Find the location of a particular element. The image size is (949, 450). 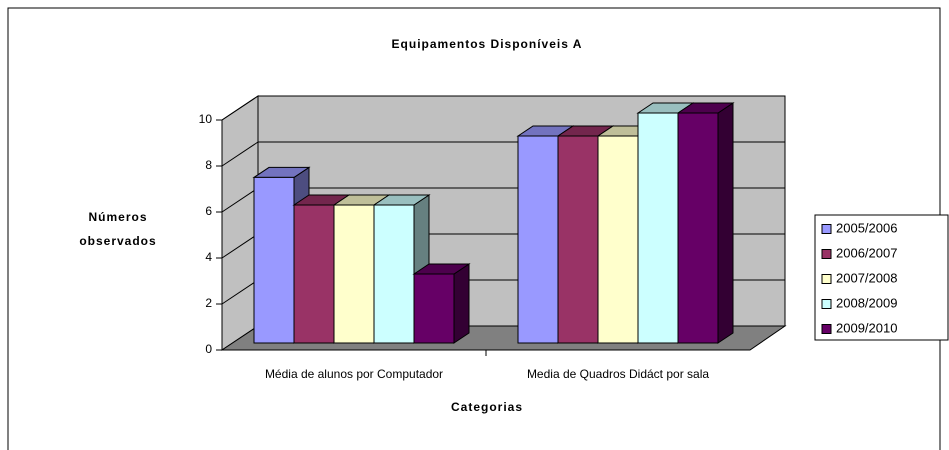

legend is located at coordinates (881, 277).